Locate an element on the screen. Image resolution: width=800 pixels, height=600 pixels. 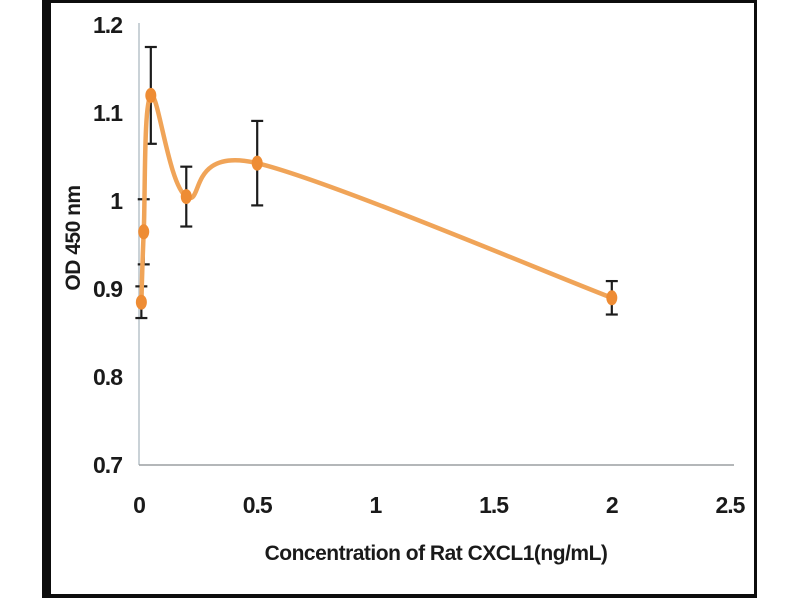
x-tick-label: 0.5 is located at coordinates (257, 505).